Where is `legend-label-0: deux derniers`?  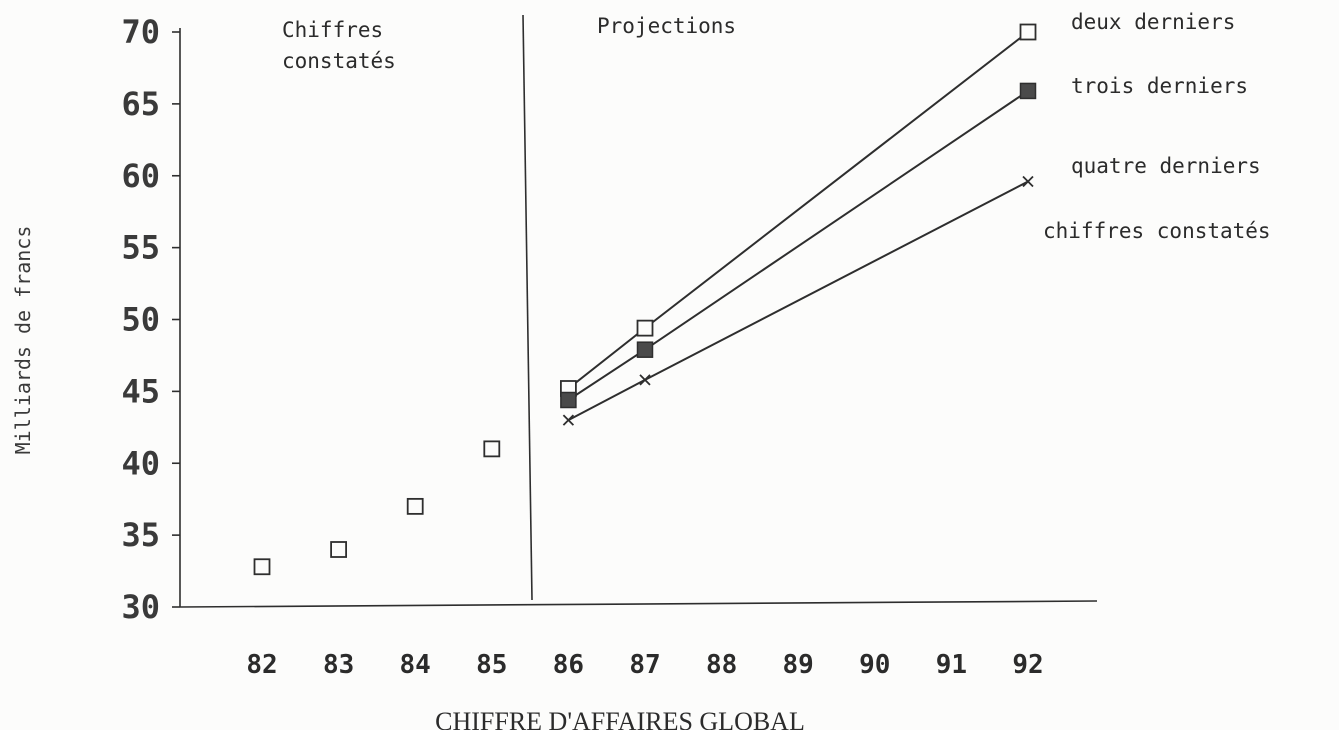 legend-label-0: deux derniers is located at coordinates (1153, 22).